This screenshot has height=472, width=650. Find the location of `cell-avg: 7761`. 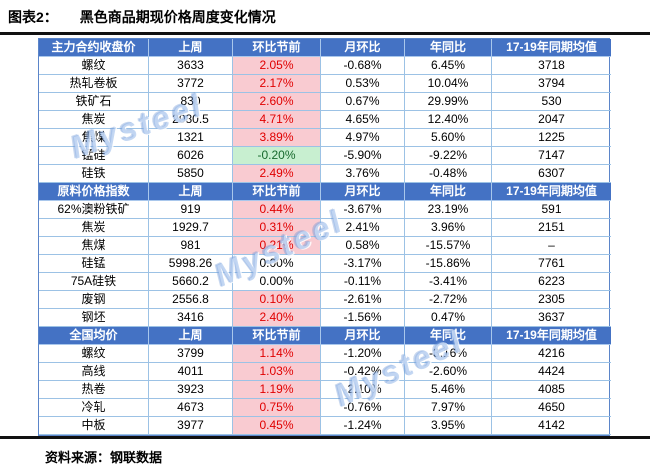

cell-avg: 7761 is located at coordinates (551, 264).